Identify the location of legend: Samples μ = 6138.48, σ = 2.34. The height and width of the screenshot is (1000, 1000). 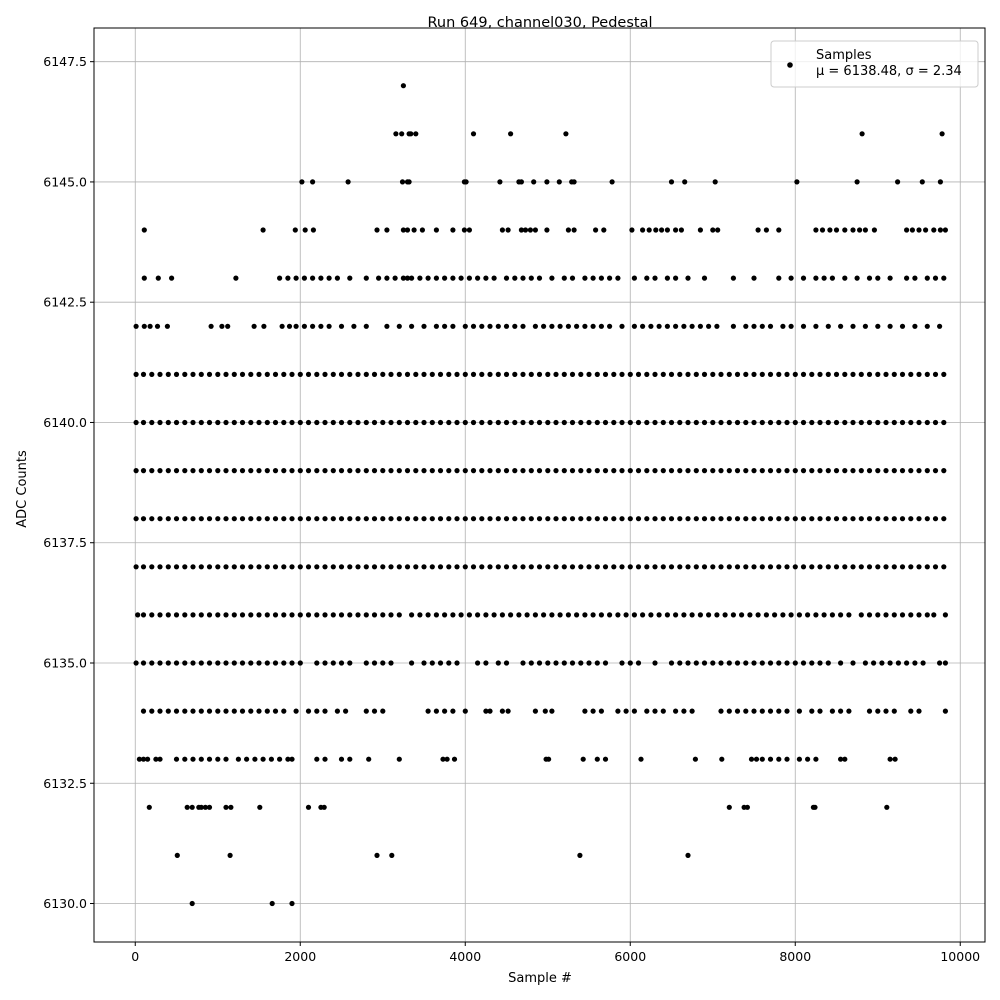
(874, 64).